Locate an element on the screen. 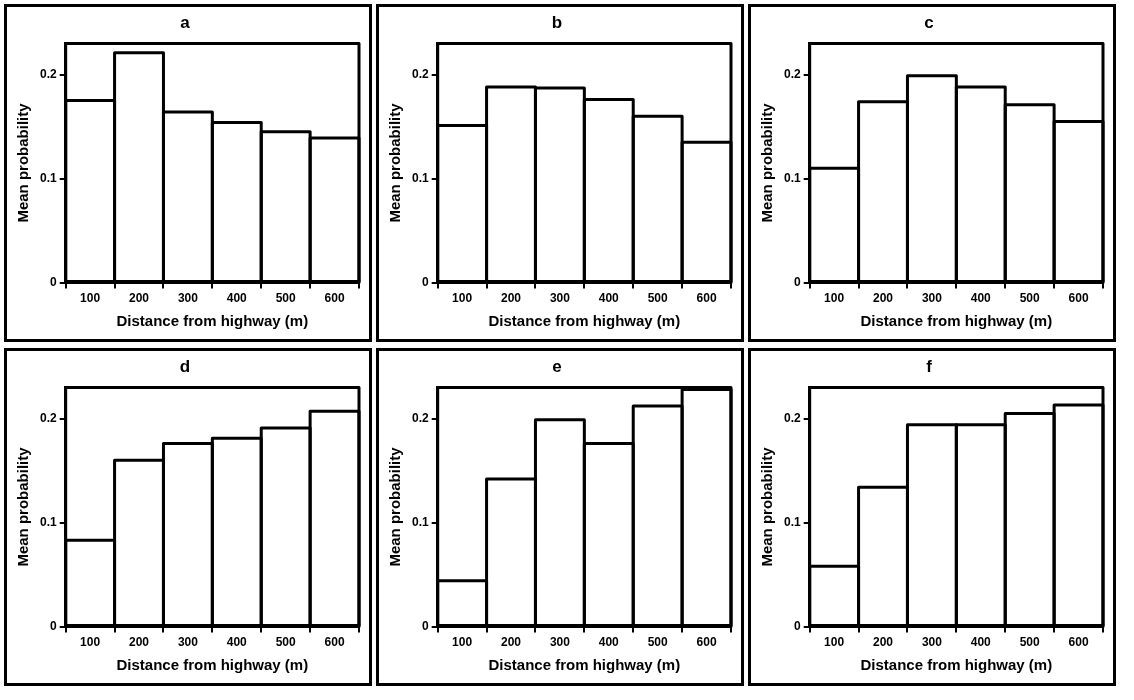 The height and width of the screenshot is (700, 1134). chart-title: a is located at coordinates (185, 22).